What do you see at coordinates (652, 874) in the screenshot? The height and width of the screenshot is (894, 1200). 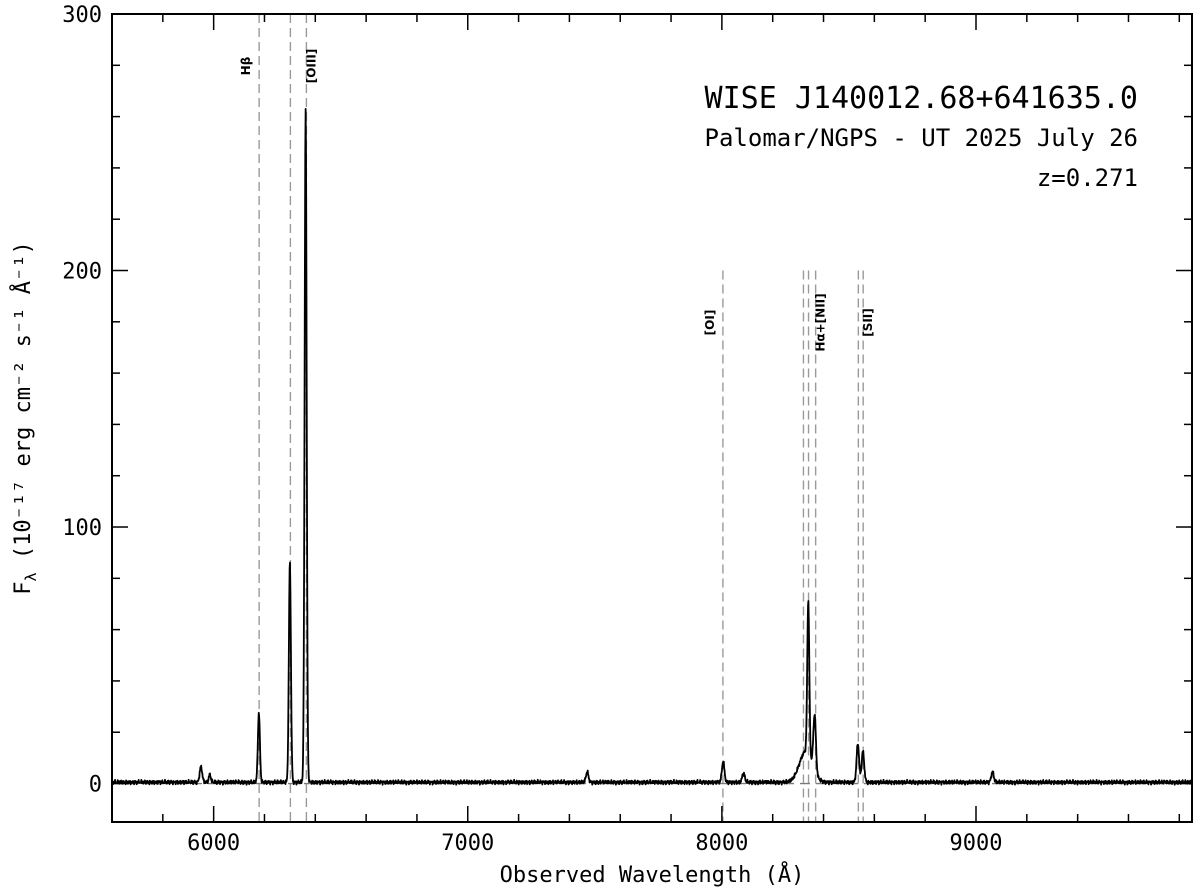 I see `x-axis-label: Observed Wavelength (Å)` at bounding box center [652, 874].